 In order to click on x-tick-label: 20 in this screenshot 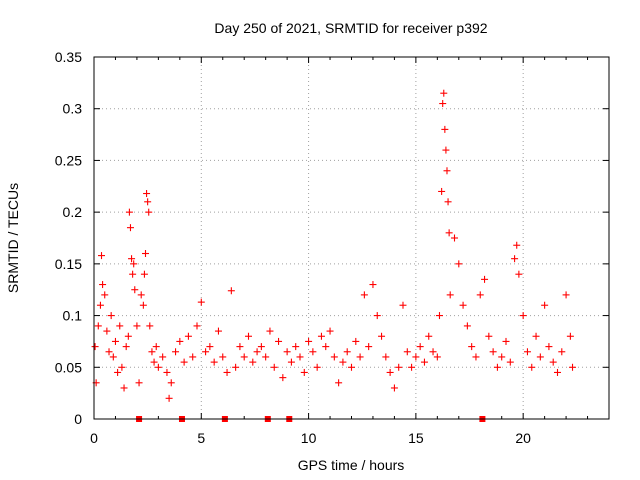, I will do `click(523, 438)`.